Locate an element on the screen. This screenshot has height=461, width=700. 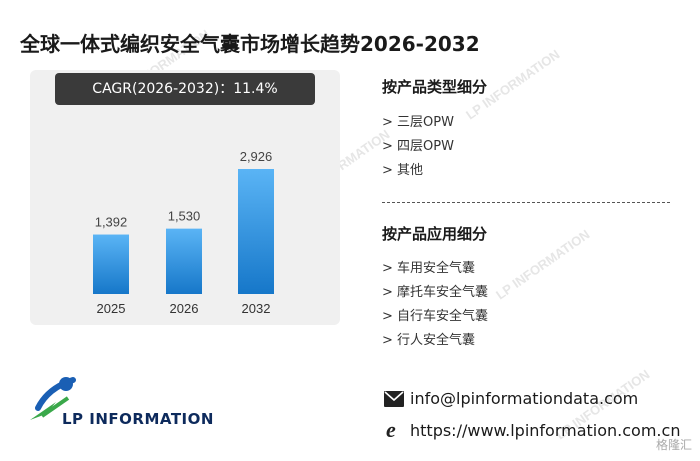
ie-browser-icon: e is located at coordinates (391, 430).